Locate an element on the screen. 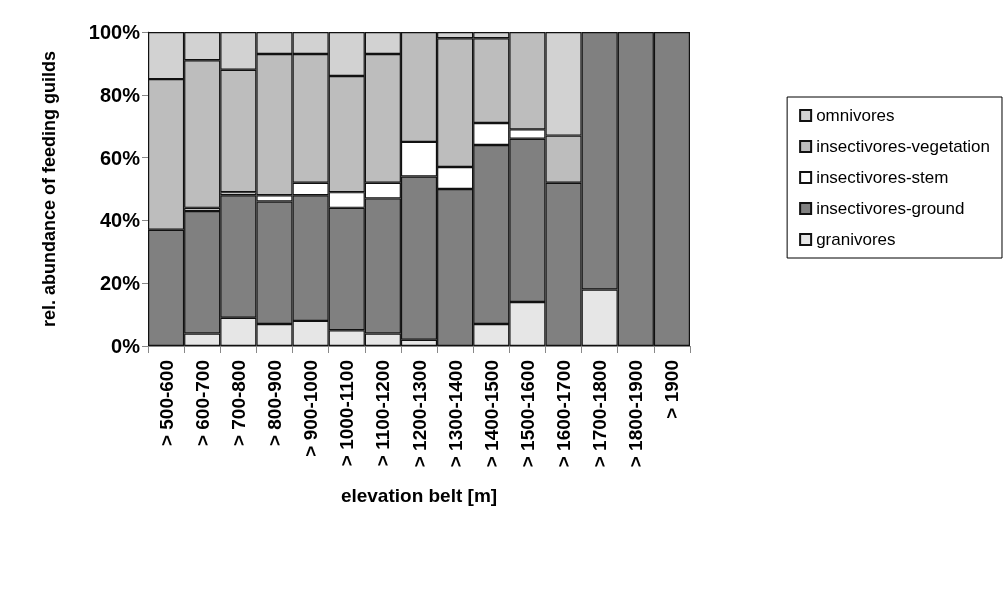 The height and width of the screenshot is (604, 1006). legend-label: insectivores-ground is located at coordinates (890, 208).